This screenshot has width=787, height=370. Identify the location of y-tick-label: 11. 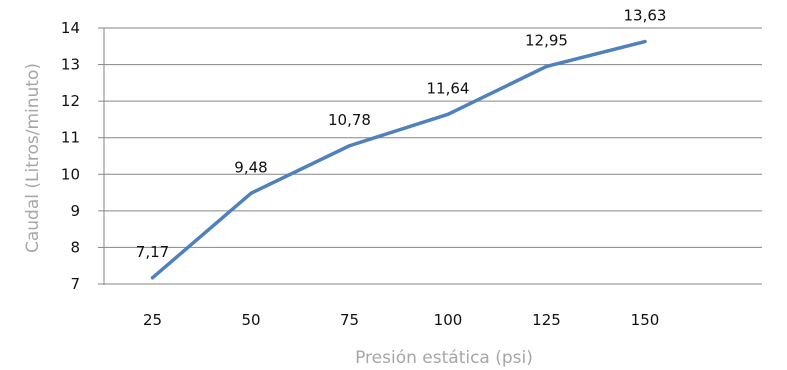
(70, 138).